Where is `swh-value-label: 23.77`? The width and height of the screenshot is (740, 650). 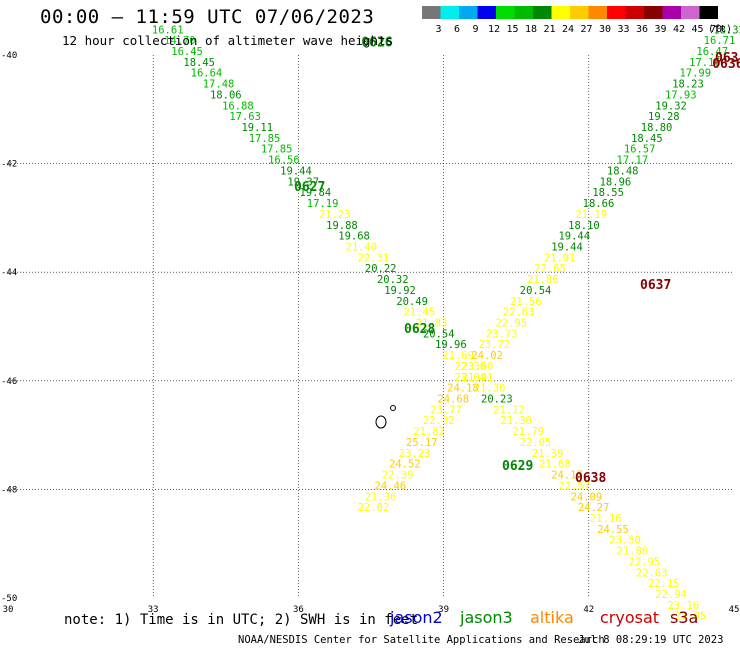
swh-value-label: 23.77 is located at coordinates (446, 410).